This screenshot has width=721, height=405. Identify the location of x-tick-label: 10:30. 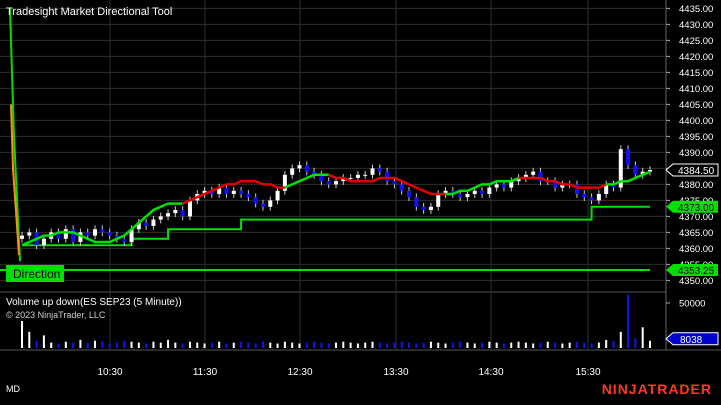
(109, 372).